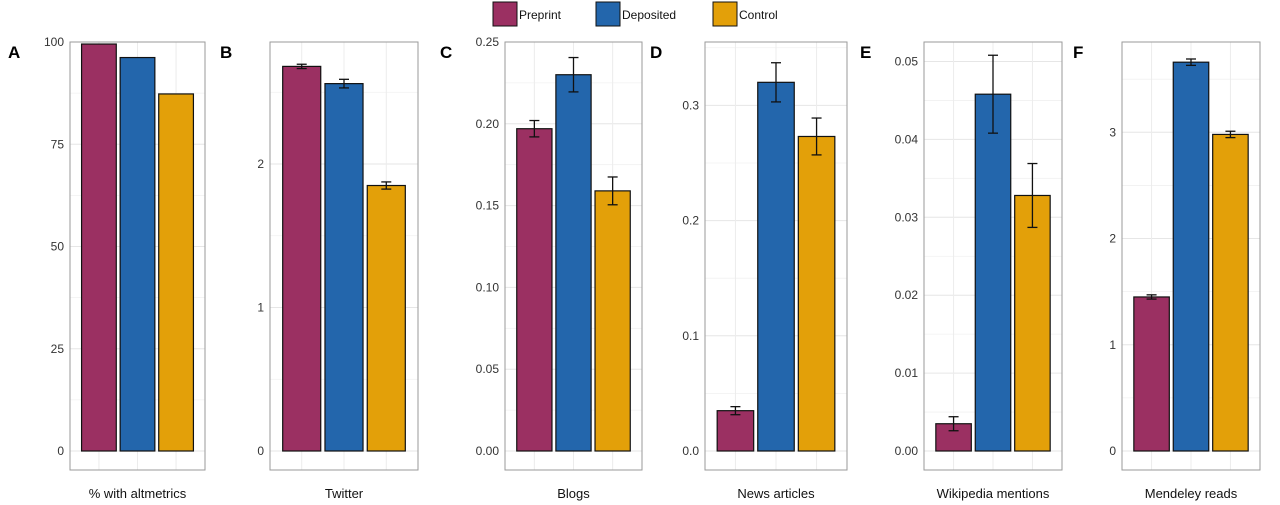 Image resolution: width=1280 pixels, height=505 pixels. I want to click on panel-b: 0 1 2 B Twitter, so click(319, 271).